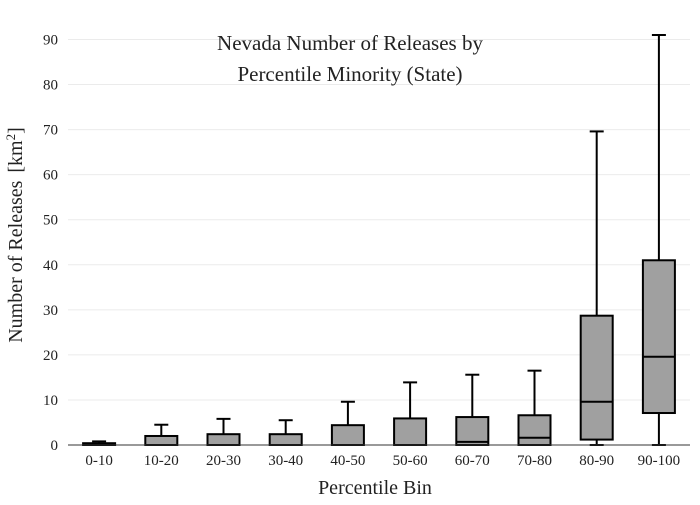 This screenshot has height=505, width=700. What do you see at coordinates (659, 461) in the screenshot?
I see `x-tick-label: 90-100` at bounding box center [659, 461].